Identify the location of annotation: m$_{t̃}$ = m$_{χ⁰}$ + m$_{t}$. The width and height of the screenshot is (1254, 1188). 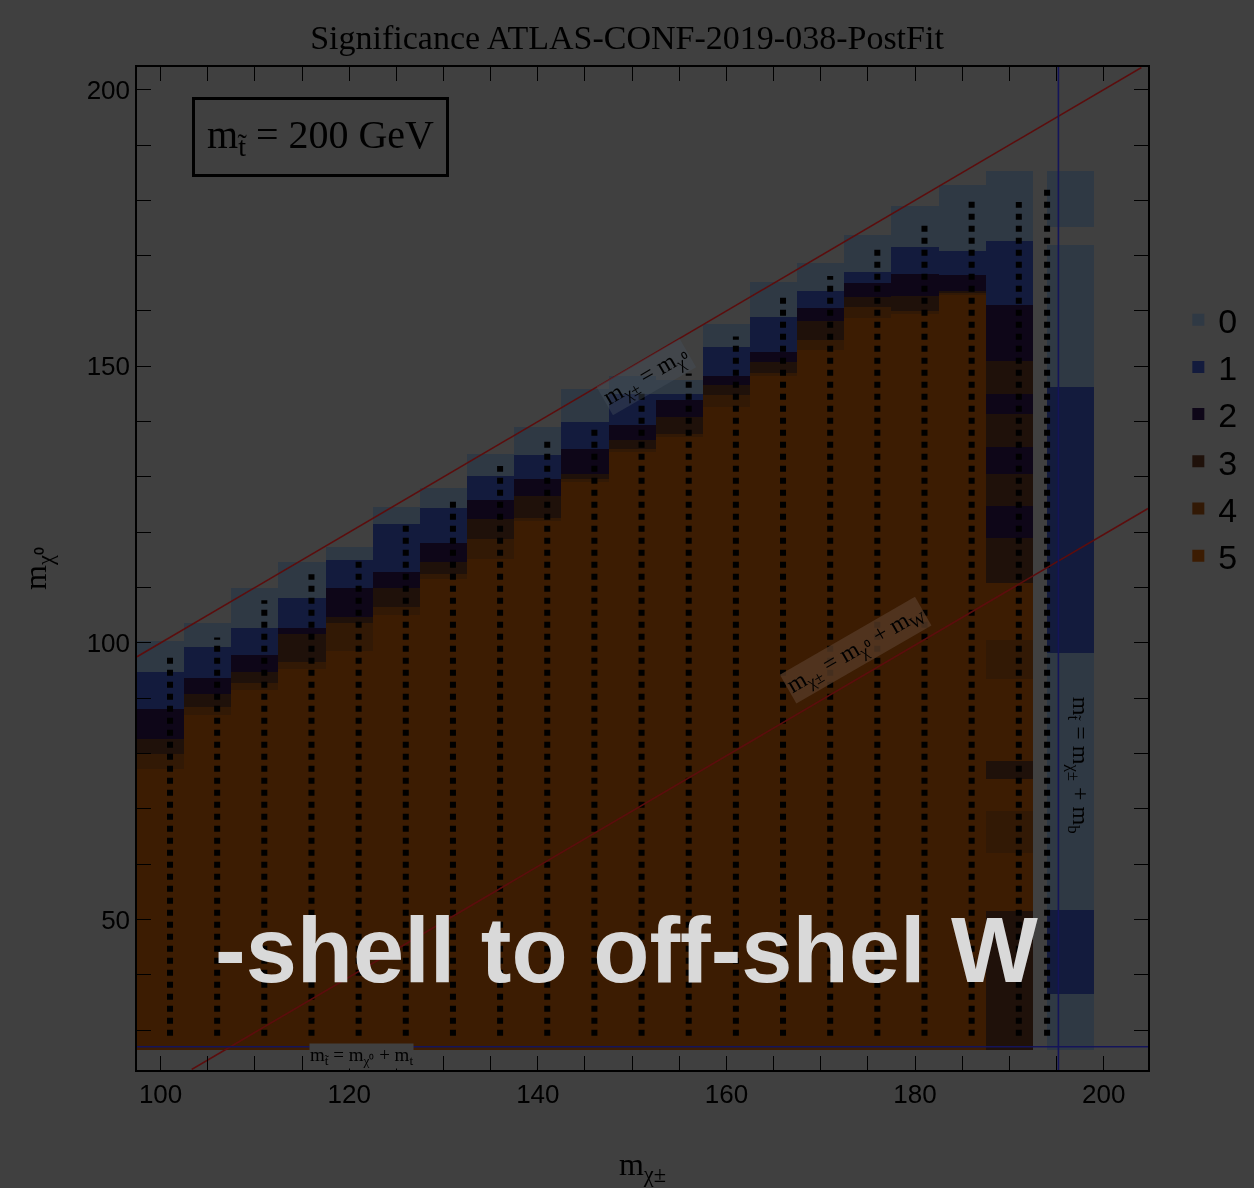
(362, 1056).